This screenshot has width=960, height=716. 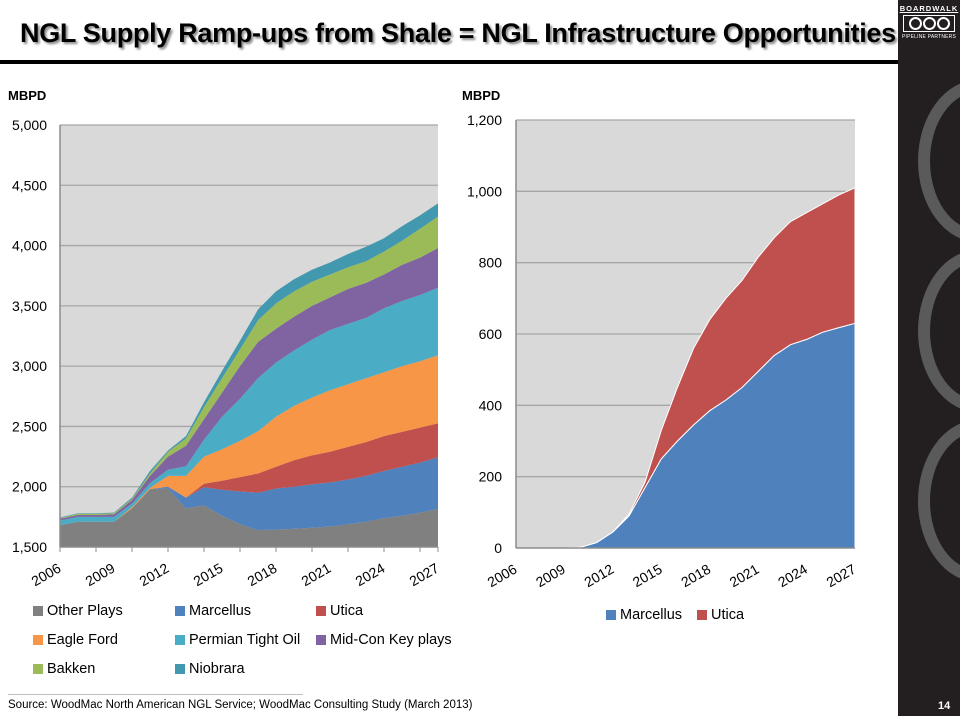 I want to click on legend-item-niobrara: Niobrara, so click(x=210, y=669).